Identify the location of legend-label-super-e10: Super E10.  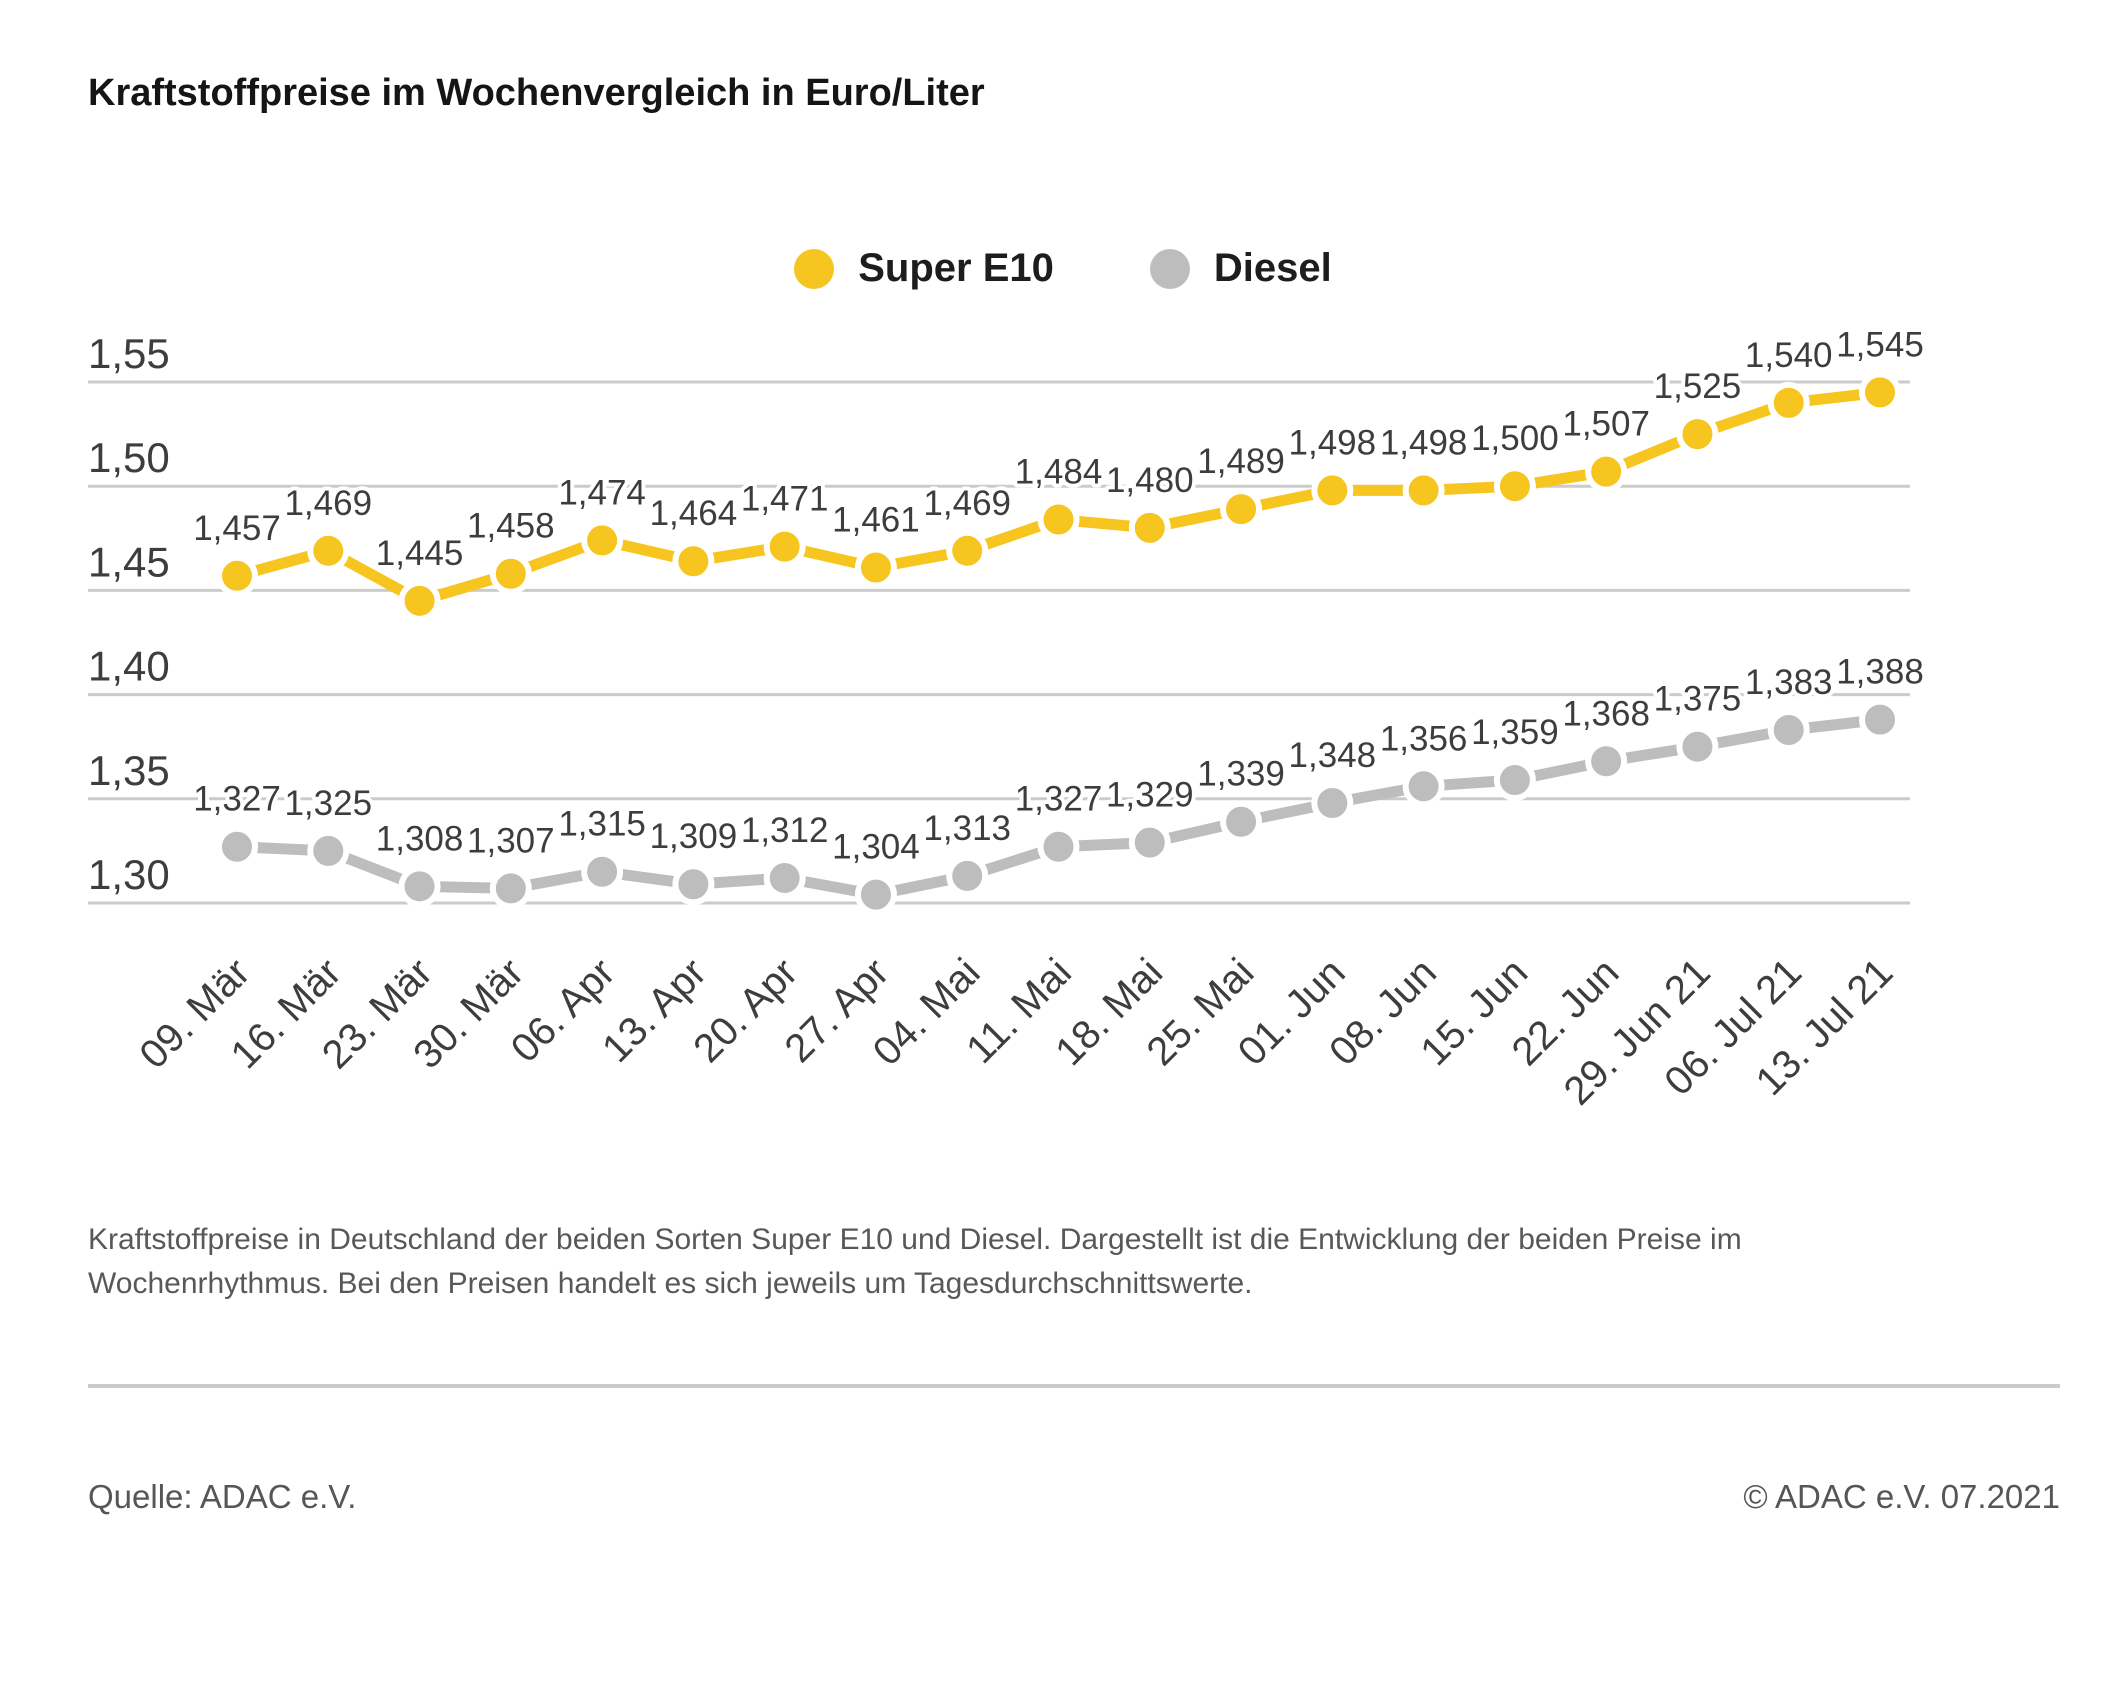
(956, 268).